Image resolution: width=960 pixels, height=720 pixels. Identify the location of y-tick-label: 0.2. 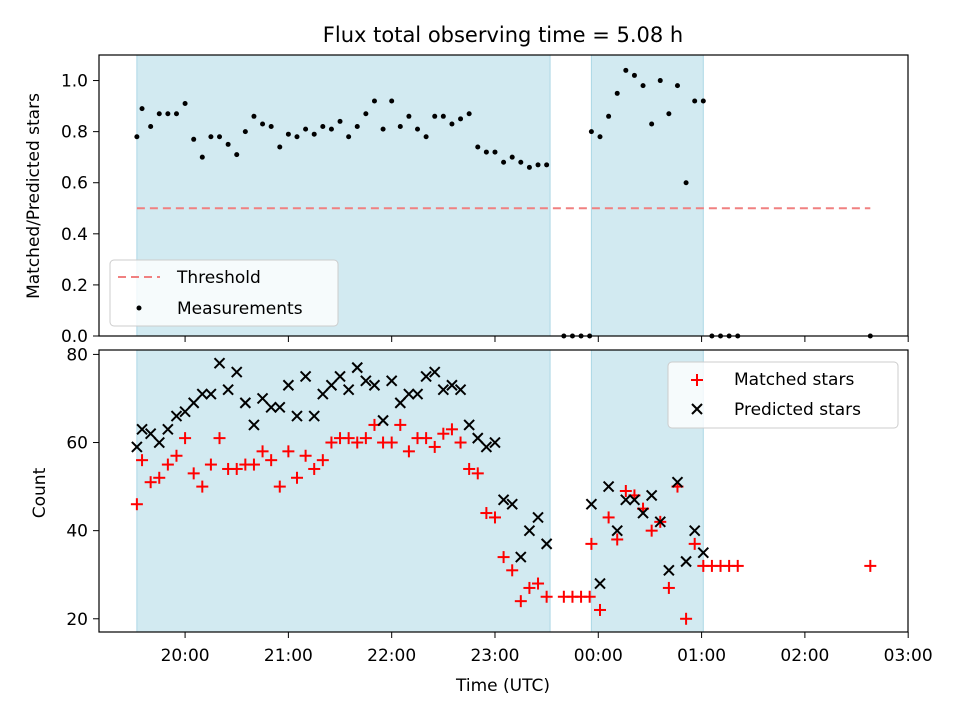
(74, 286).